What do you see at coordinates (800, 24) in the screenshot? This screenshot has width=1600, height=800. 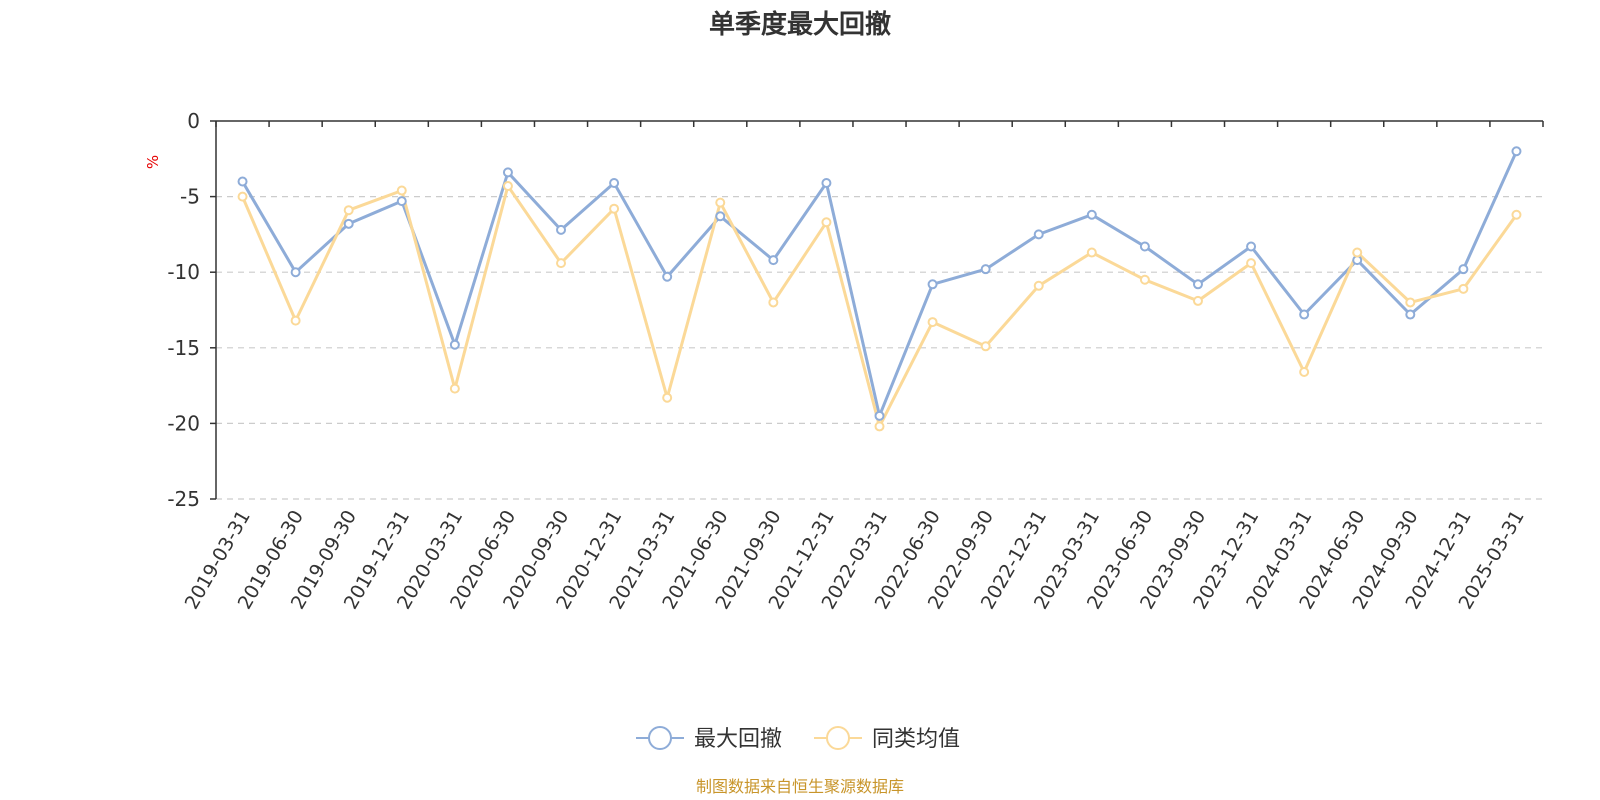 I see `chart-title: 单季度最大回撤` at bounding box center [800, 24].